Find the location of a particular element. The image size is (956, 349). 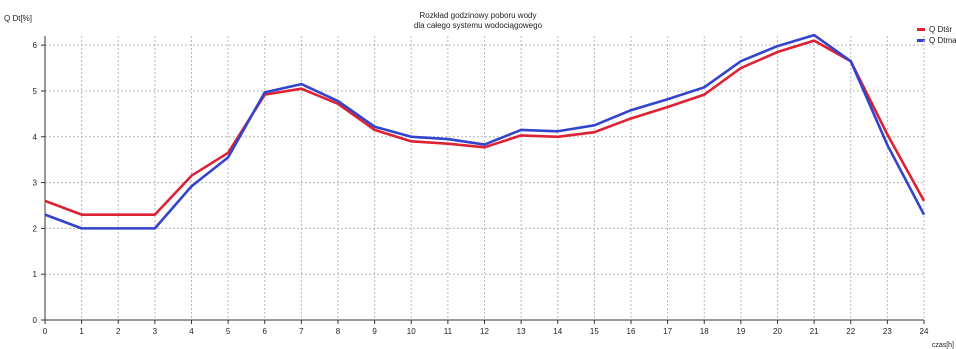

x-tick-label: 23 is located at coordinates (887, 331).